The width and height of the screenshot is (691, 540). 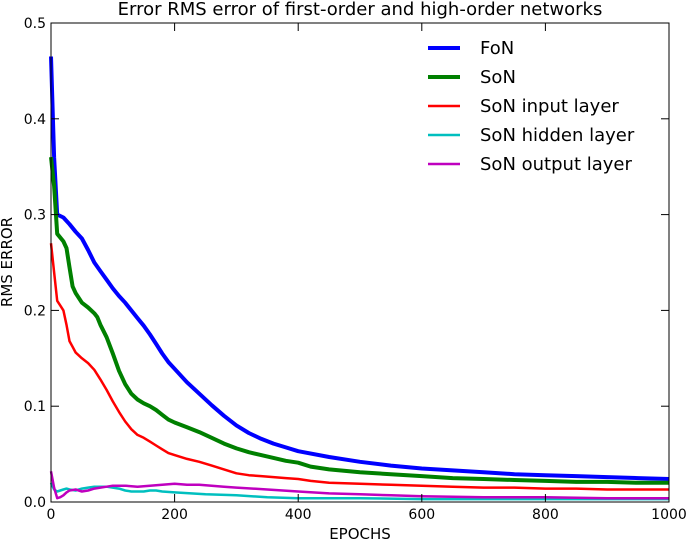 What do you see at coordinates (360, 532) in the screenshot?
I see `x-axis-label: EPOCHS` at bounding box center [360, 532].